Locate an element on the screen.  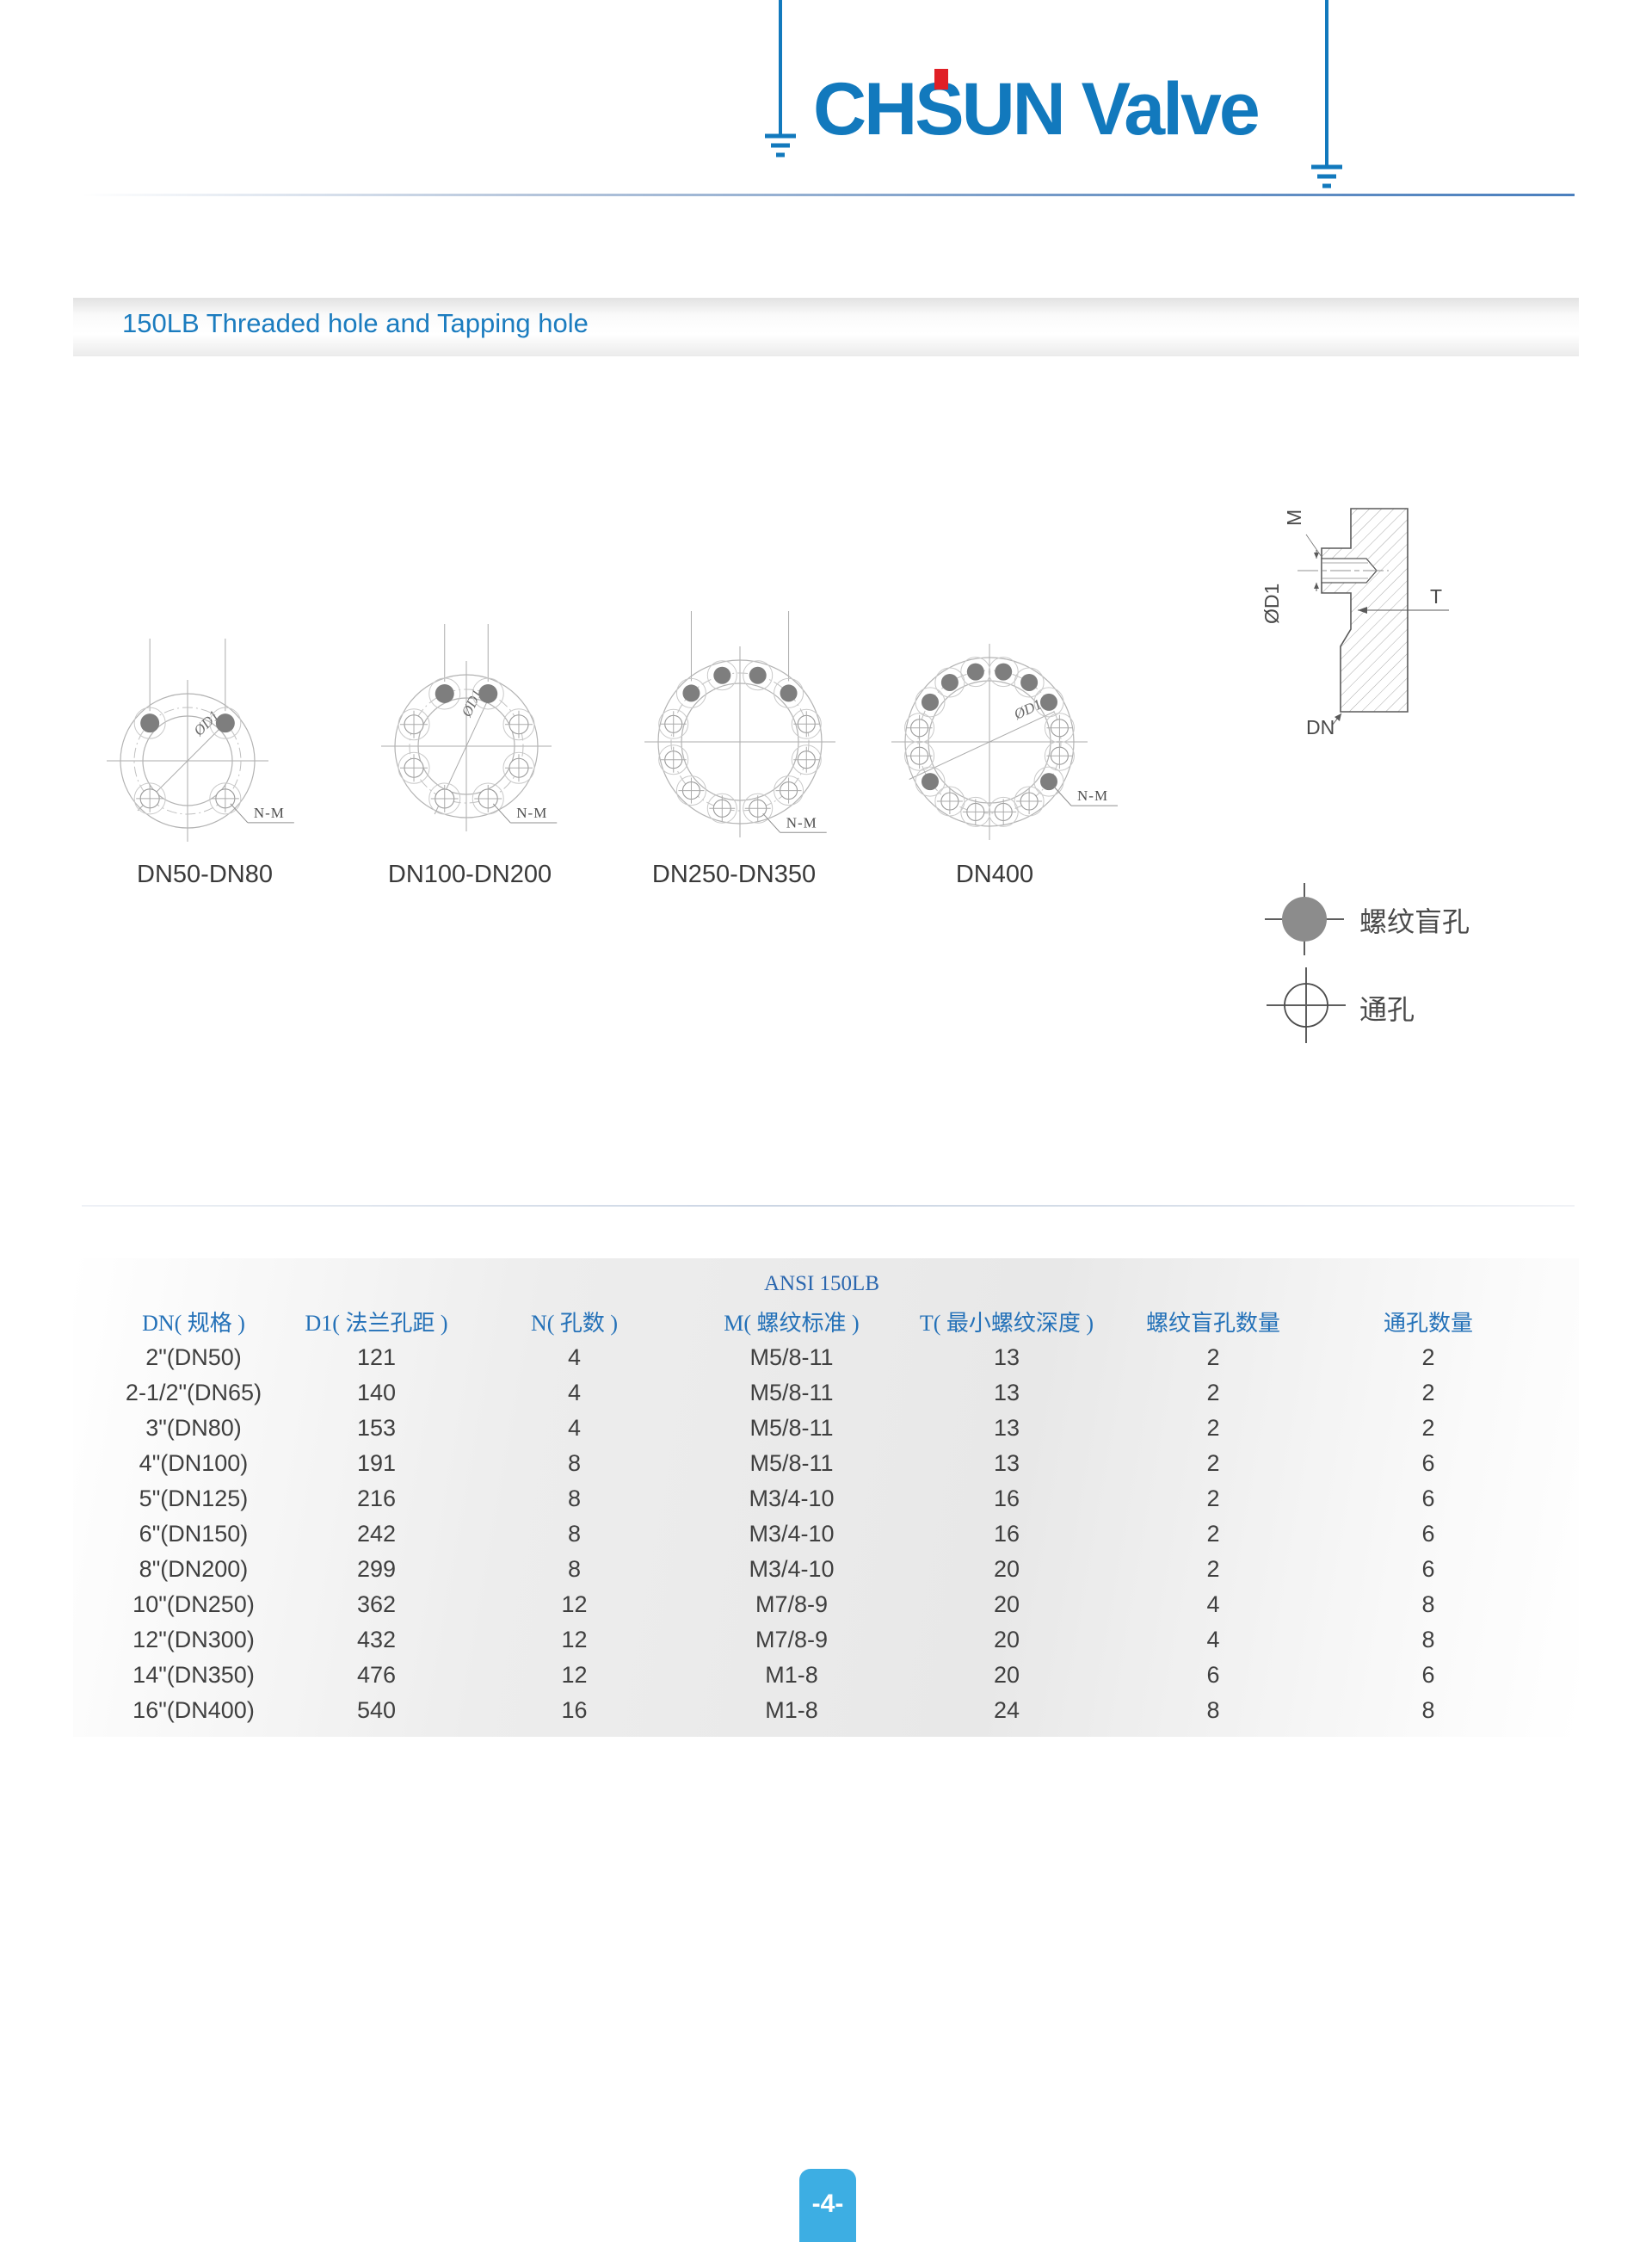
table-cell: 8"(DN200) is located at coordinates (194, 1569).